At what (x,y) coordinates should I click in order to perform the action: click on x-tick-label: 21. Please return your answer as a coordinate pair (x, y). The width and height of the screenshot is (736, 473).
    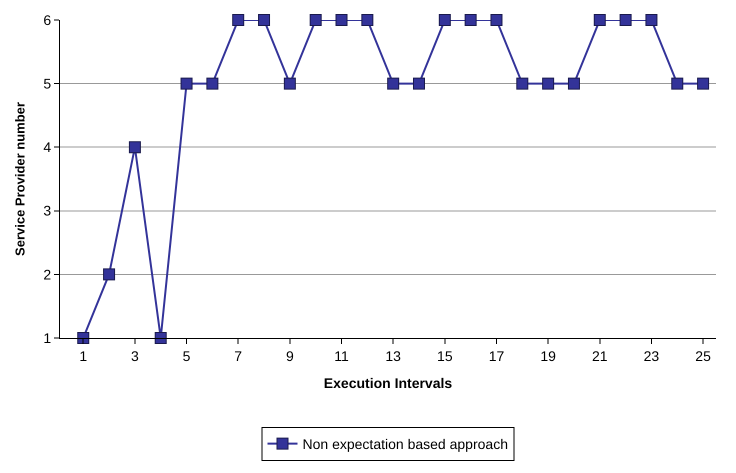
    Looking at the image, I should click on (600, 356).